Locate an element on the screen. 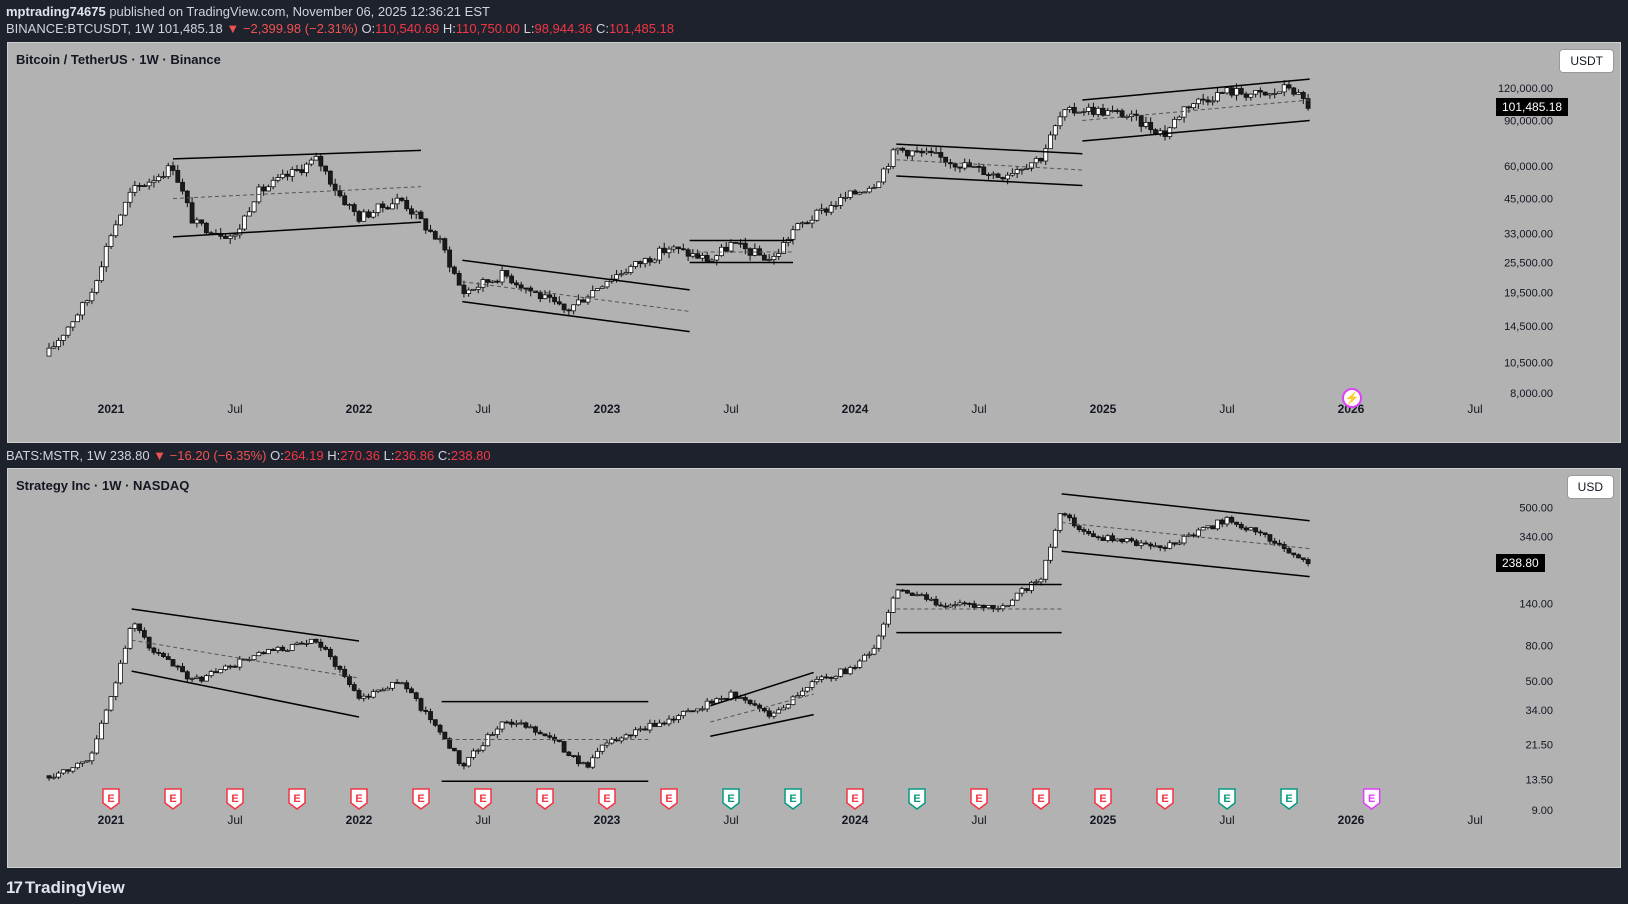 The image size is (1628, 904). mstr-open-label: O: is located at coordinates (277, 455).